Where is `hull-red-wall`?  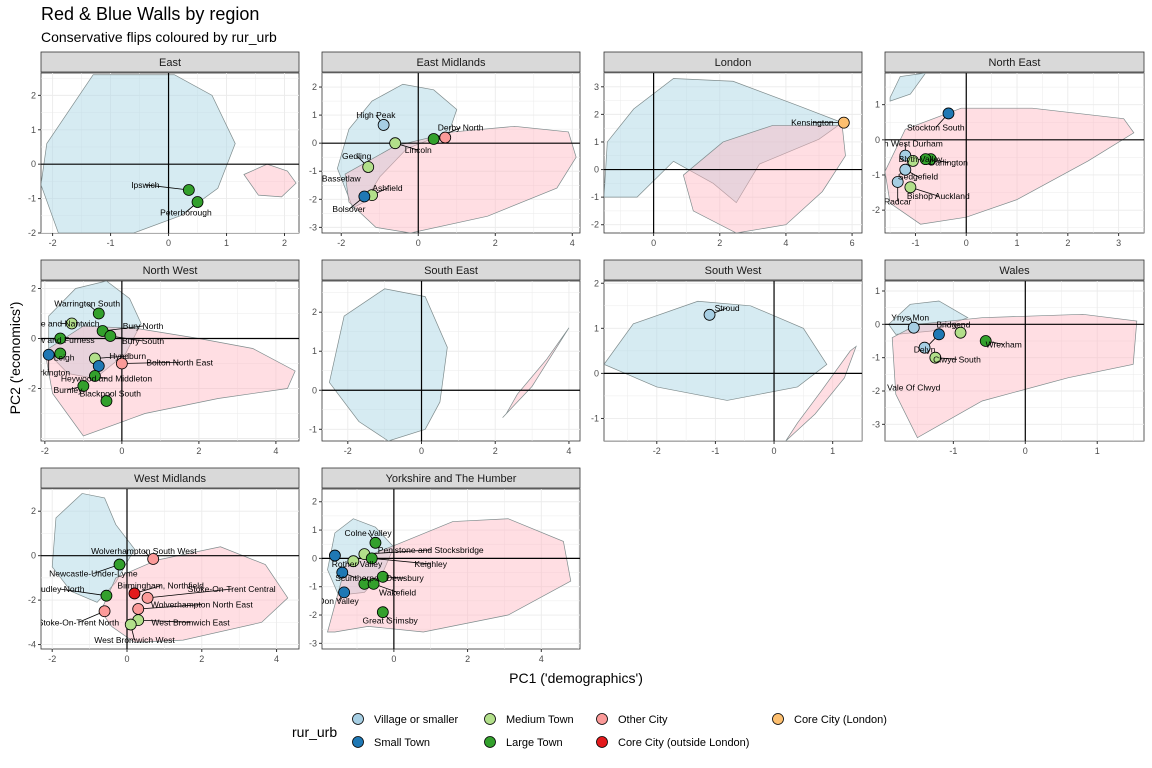 hull-red-wall is located at coordinates (1014, 376).